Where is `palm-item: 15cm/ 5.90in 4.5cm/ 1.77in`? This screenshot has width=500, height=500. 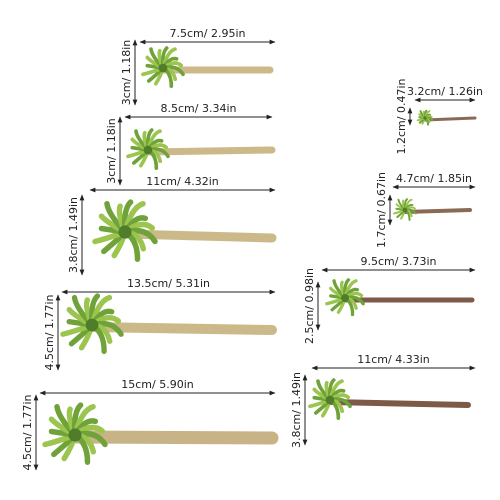
palm-item: 15cm/ 5.90in 4.5cm/ 1.77in is located at coordinates (150, 424).